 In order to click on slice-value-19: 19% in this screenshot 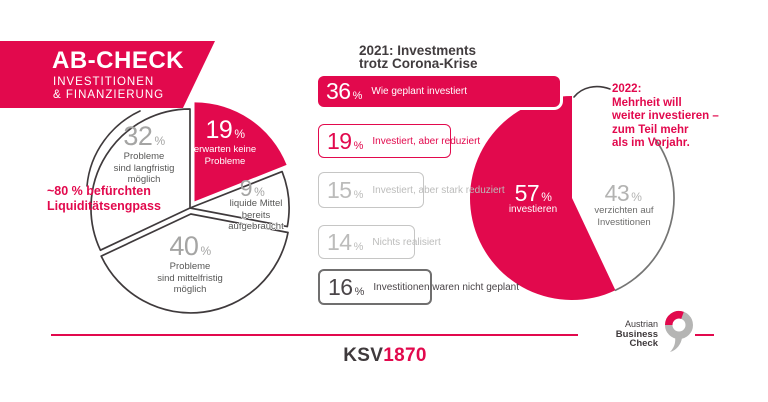, I will do `click(225, 130)`.